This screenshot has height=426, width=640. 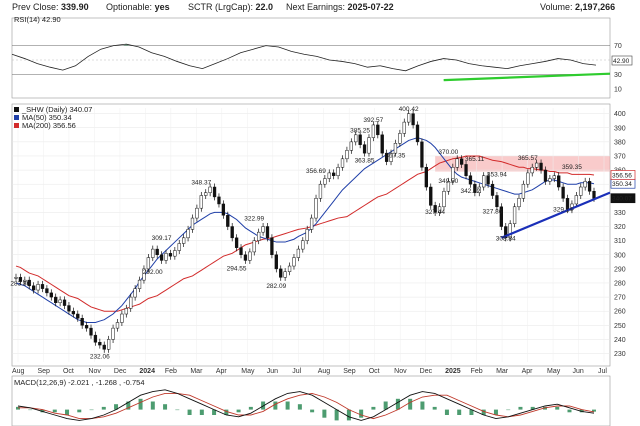 What do you see at coordinates (620, 227) in the screenshot?
I see `price-y-tick-label: 320` at bounding box center [620, 227].